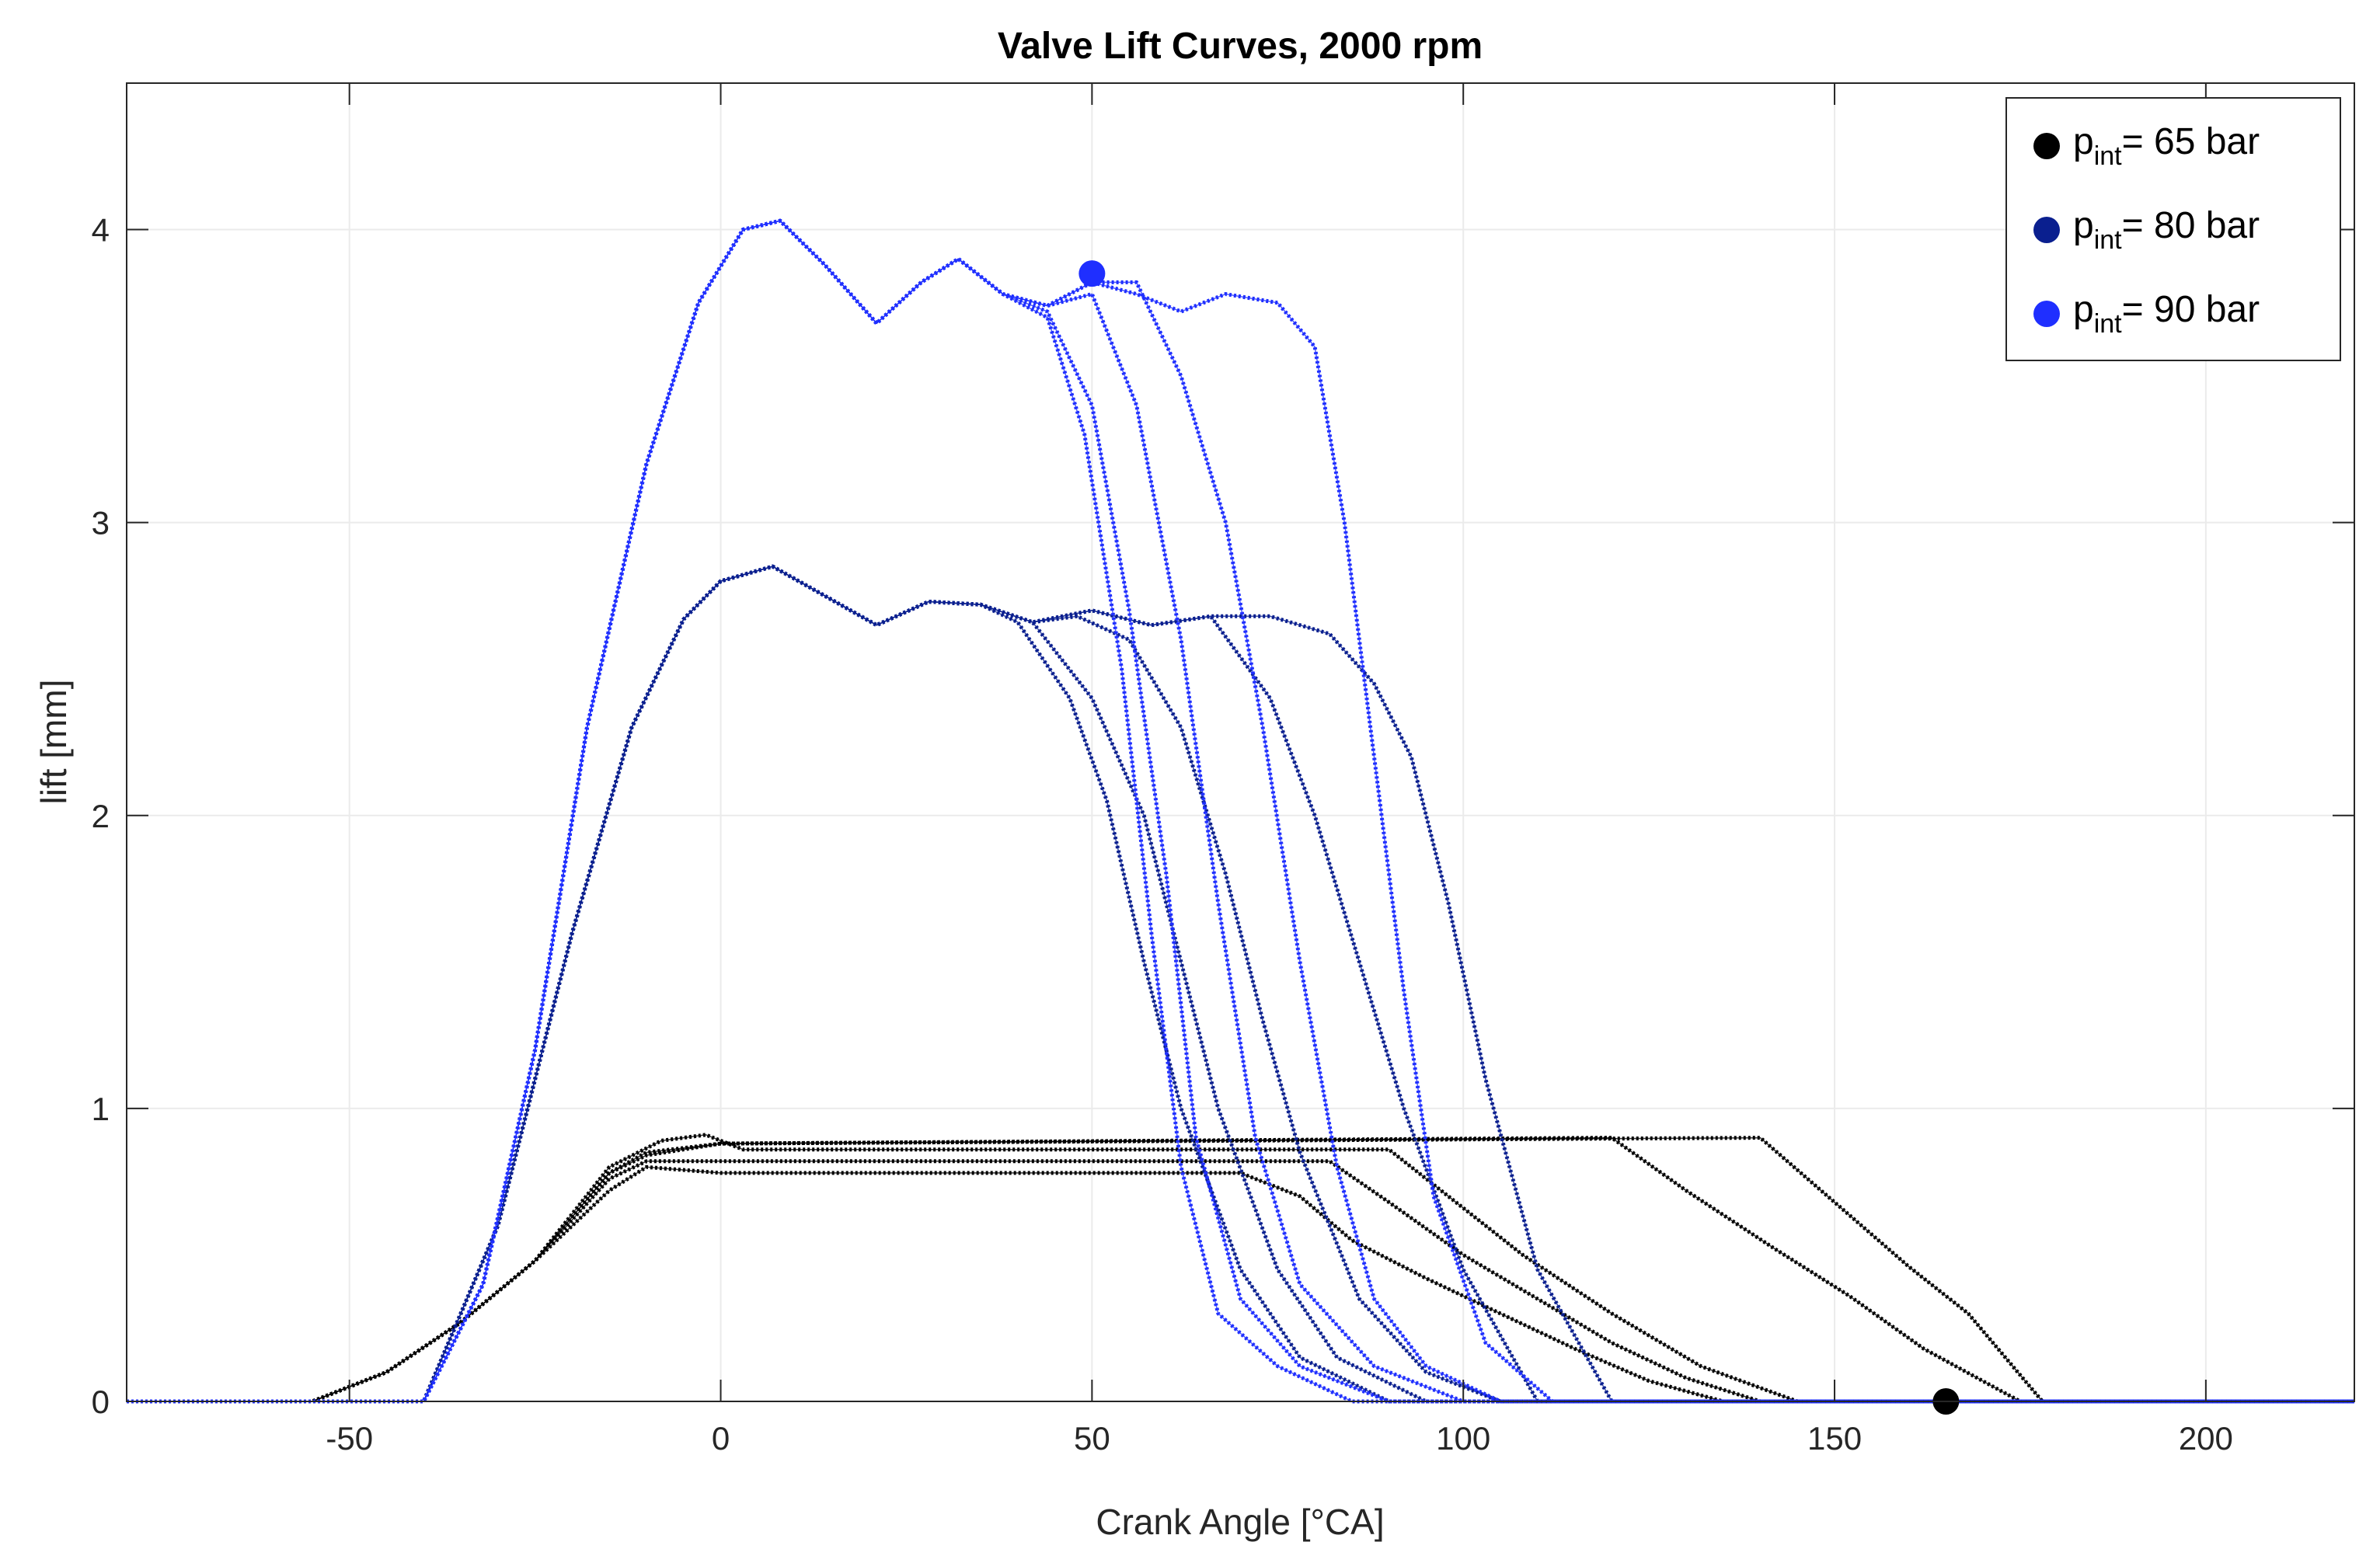 This screenshot has width=2380, height=1556. What do you see at coordinates (2046, 314) in the screenshot?
I see `legend-marker-90-bar` at bounding box center [2046, 314].